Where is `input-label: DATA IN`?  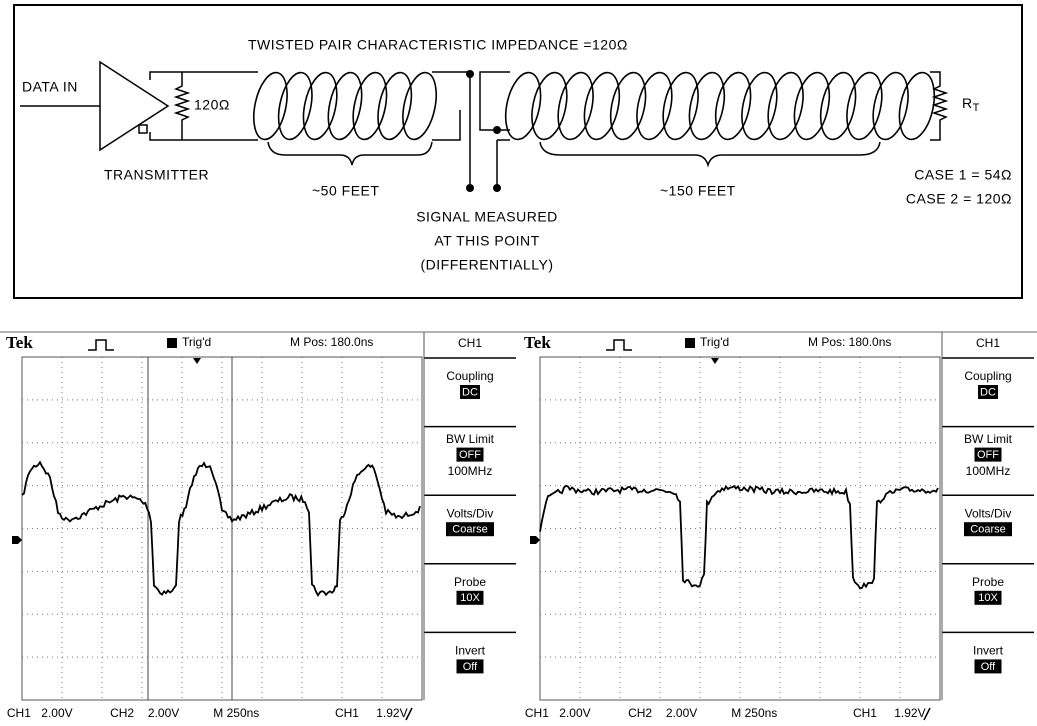
input-label: DATA IN is located at coordinates (50, 87).